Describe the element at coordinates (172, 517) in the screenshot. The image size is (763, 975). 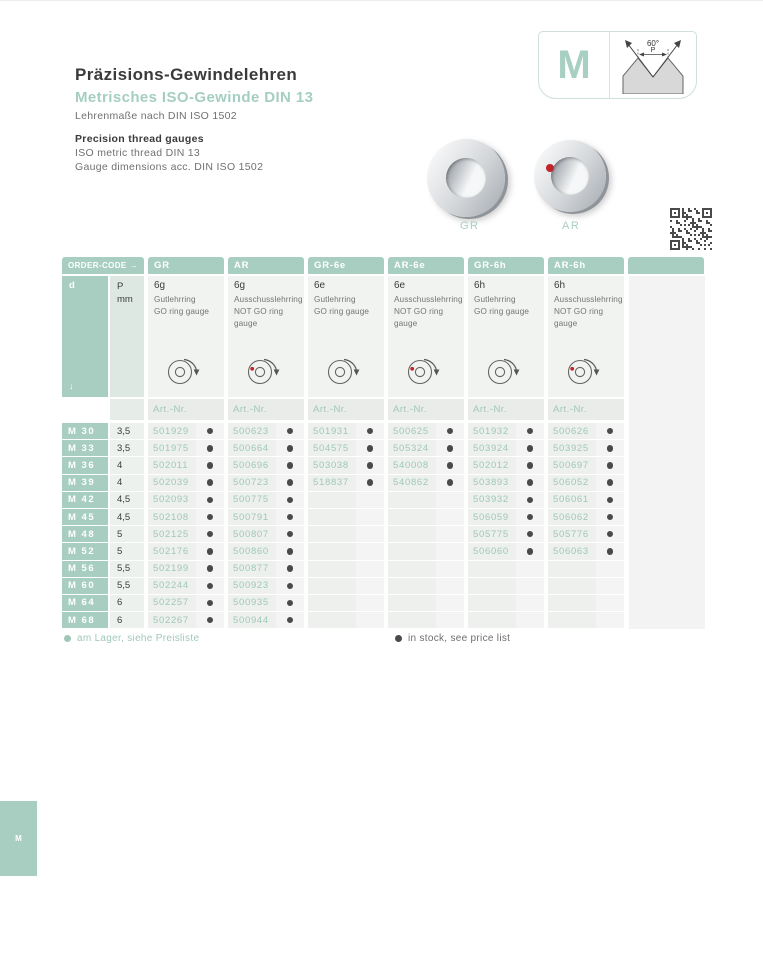
I see `article-number: 502108` at that location.